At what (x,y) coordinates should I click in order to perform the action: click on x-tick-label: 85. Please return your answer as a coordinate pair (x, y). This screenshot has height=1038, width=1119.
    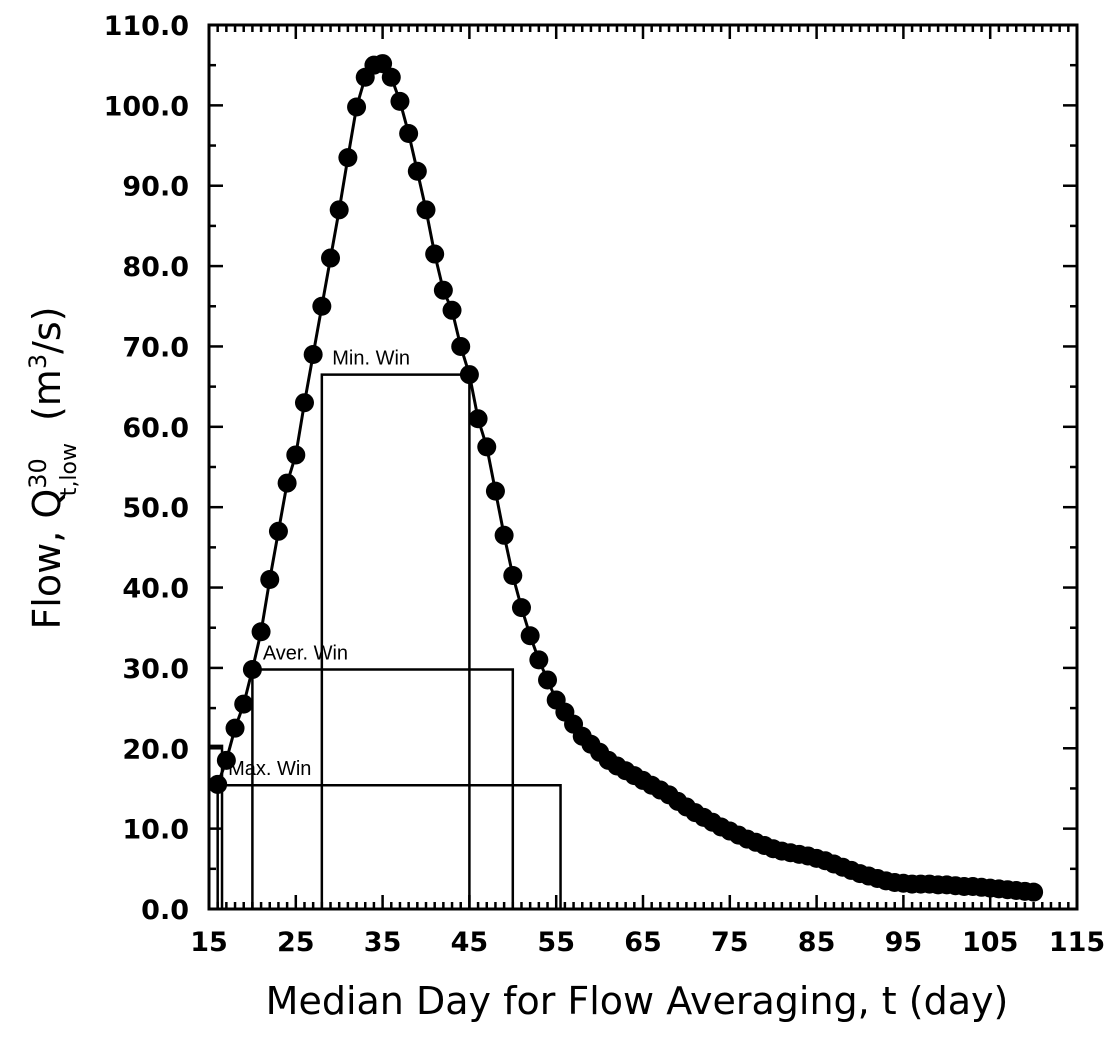
    Looking at the image, I should click on (817, 942).